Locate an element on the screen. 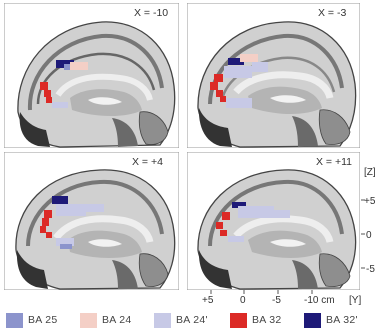  y-axis-label: [Y] is located at coordinates (355, 300).